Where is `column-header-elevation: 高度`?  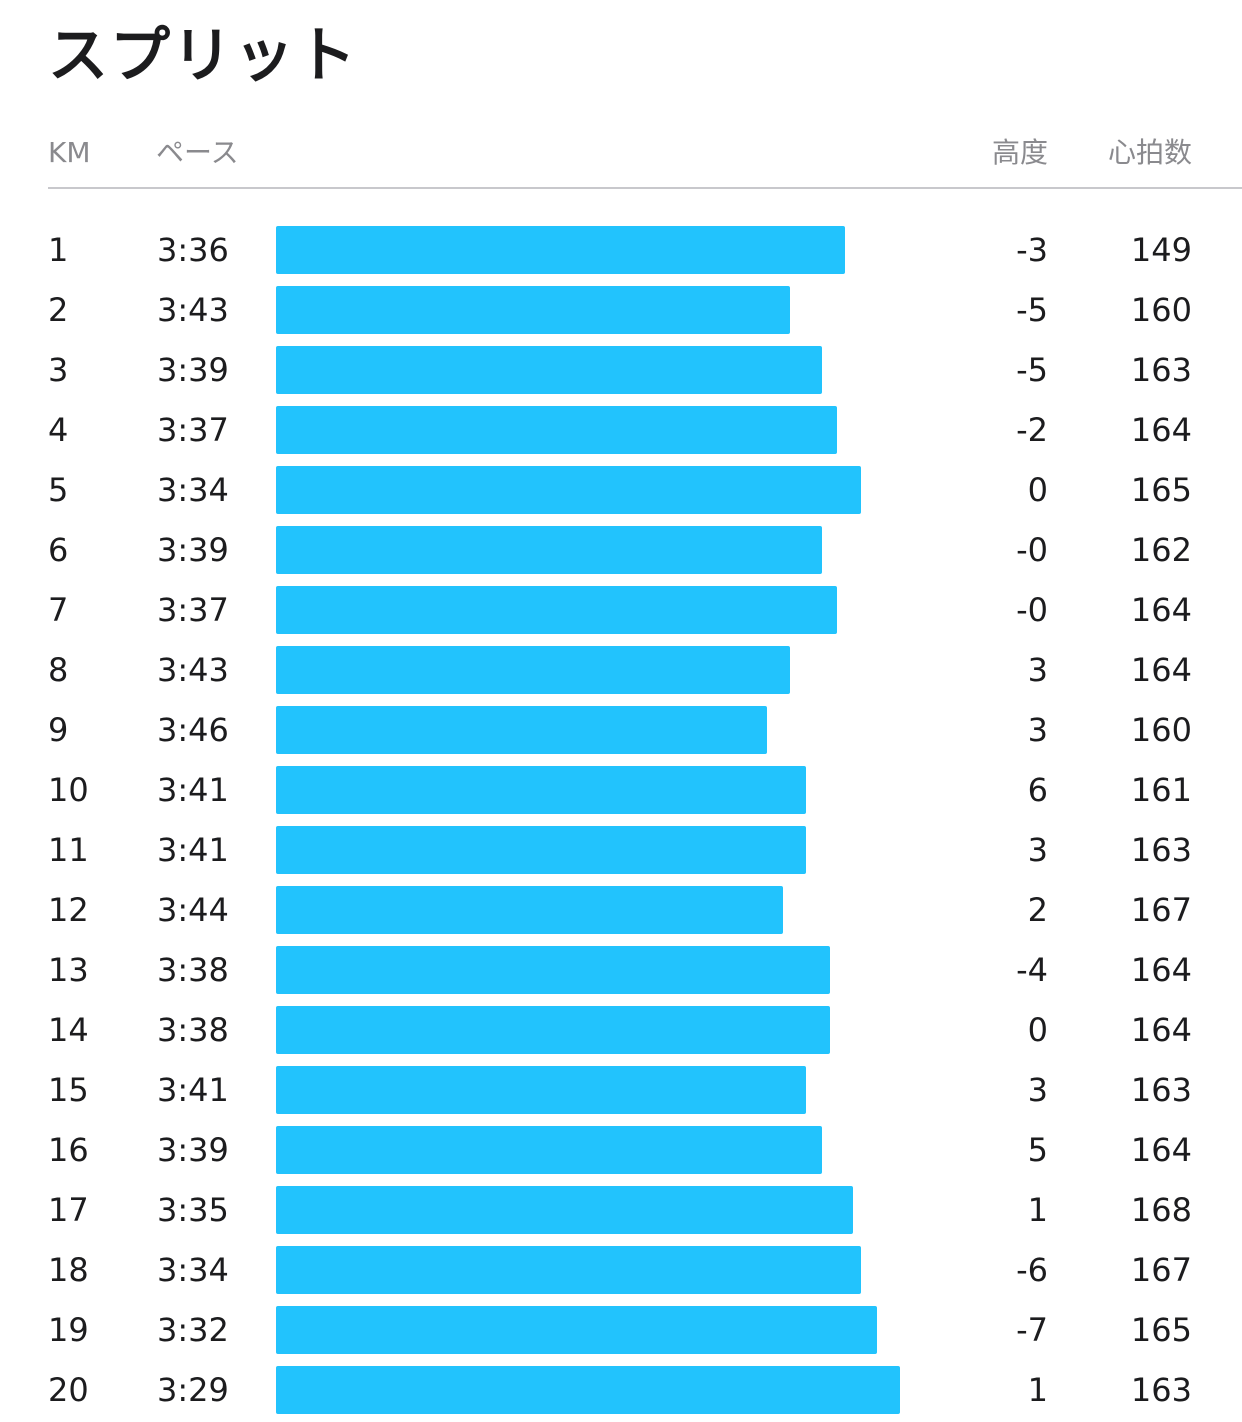
column-header-elevation: 高度 is located at coordinates (1019, 152).